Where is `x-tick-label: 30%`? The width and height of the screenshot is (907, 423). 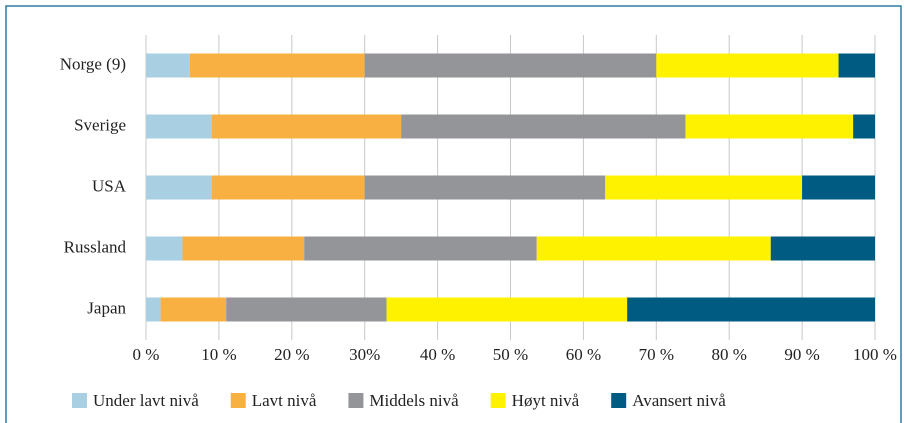 x-tick-label: 30% is located at coordinates (364, 354).